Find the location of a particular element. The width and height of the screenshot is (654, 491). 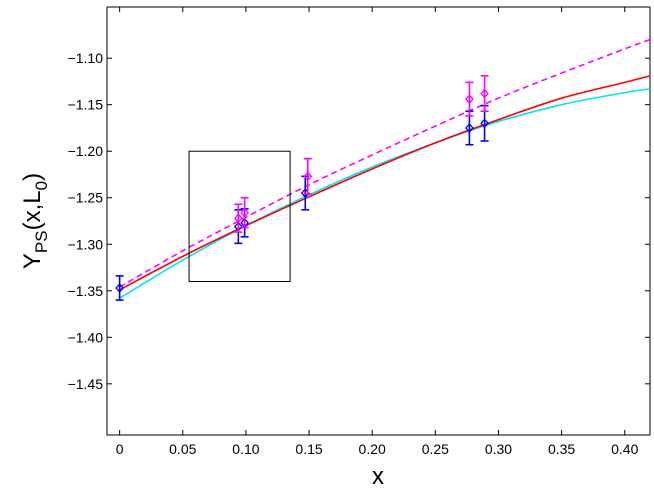

y-axis-title-close: ) is located at coordinates (32, 177).